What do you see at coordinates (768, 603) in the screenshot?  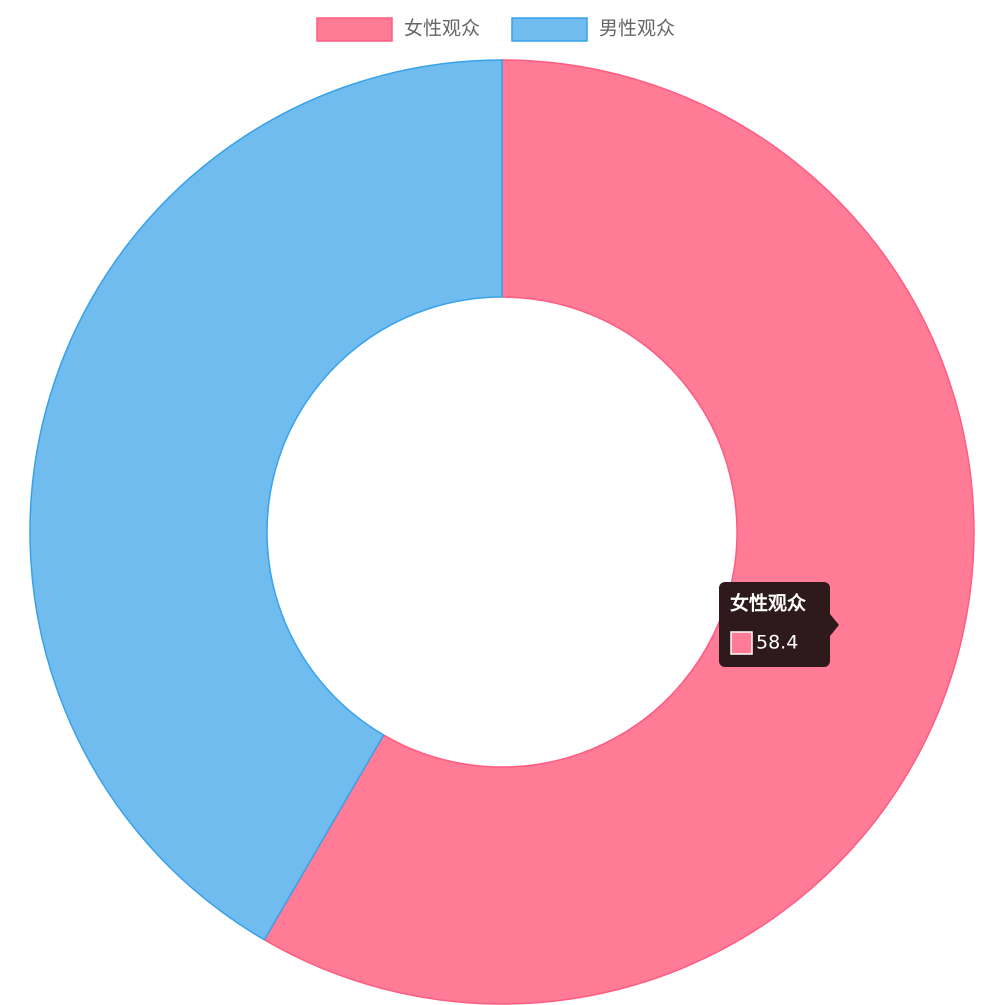 I see `tooltip-title: 女性观众` at bounding box center [768, 603].